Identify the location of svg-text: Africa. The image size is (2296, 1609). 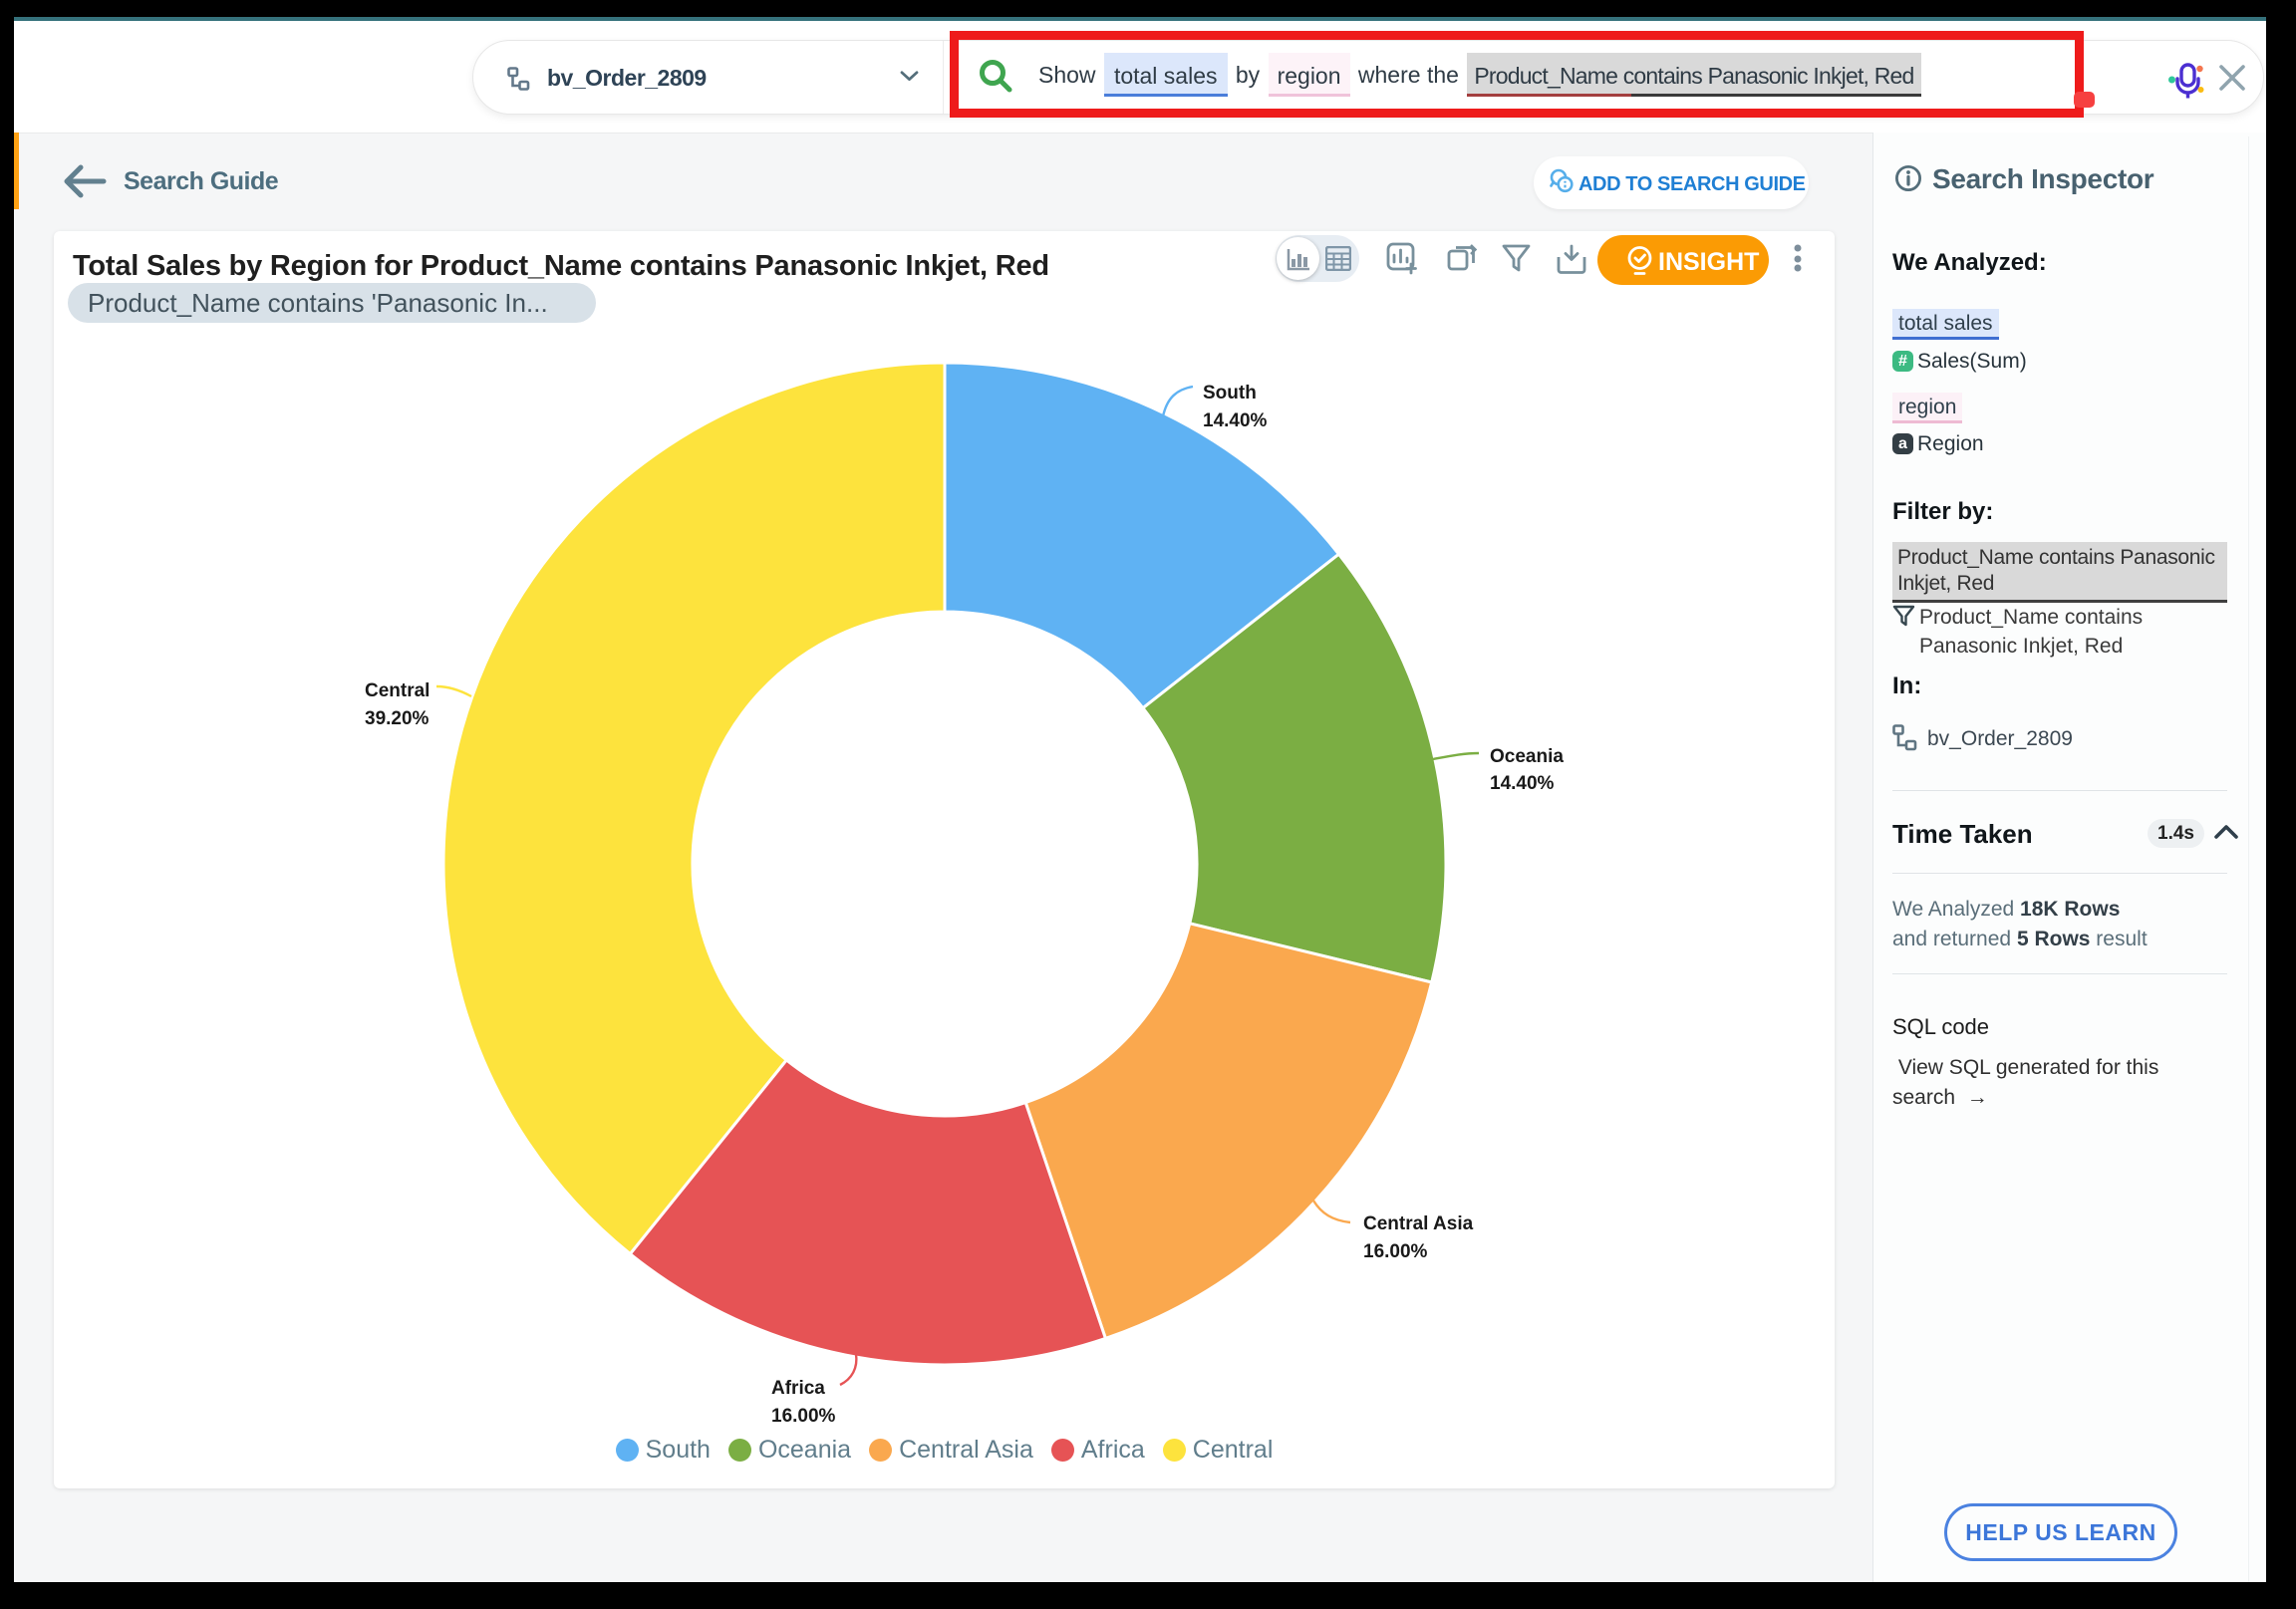
(798, 1388).